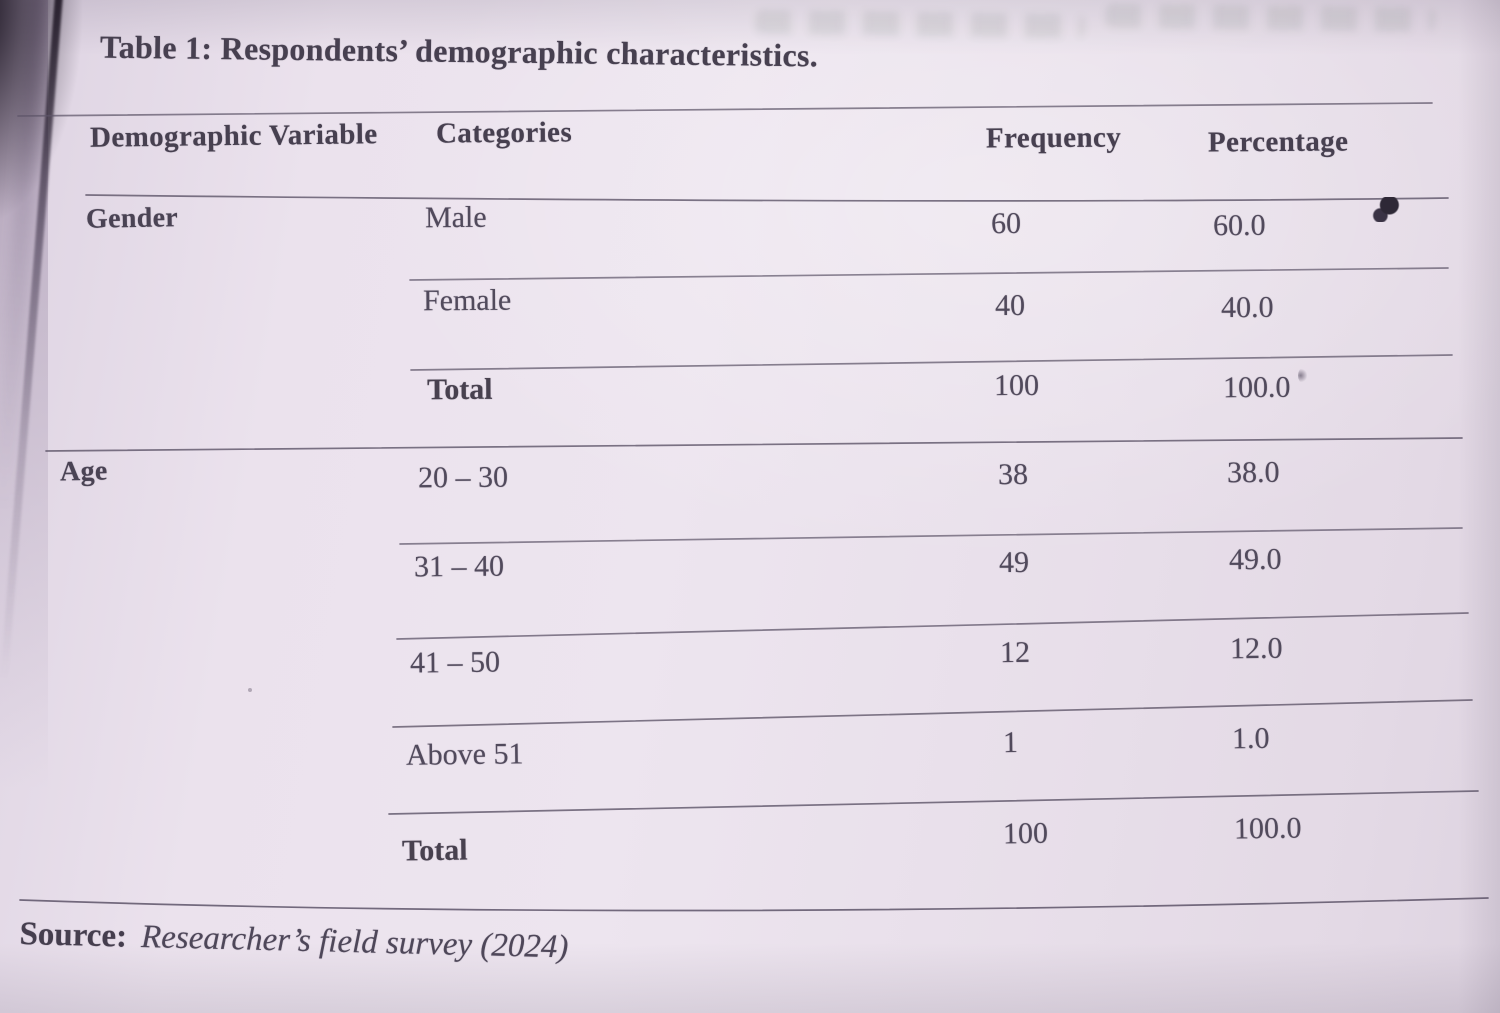 The height and width of the screenshot is (1013, 1500). I want to click on source-label: Source:, so click(73, 935).